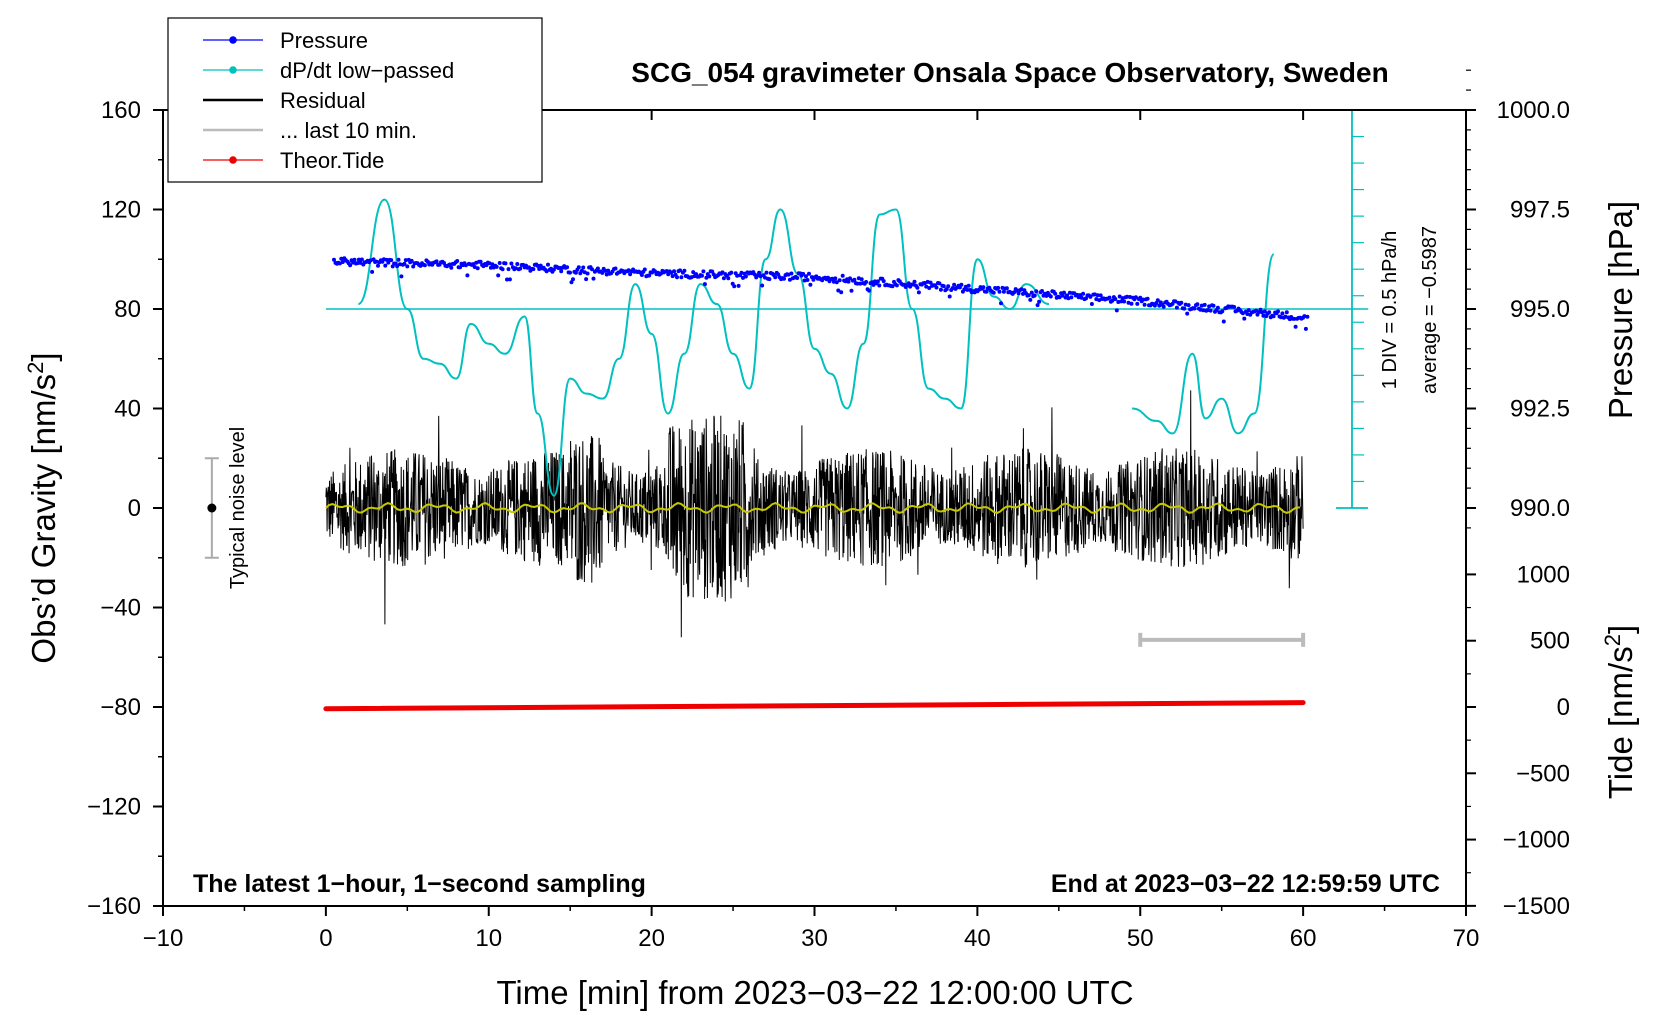 This screenshot has height=1020, width=1660. I want to click on y-tick-label: −160, so click(114, 906).